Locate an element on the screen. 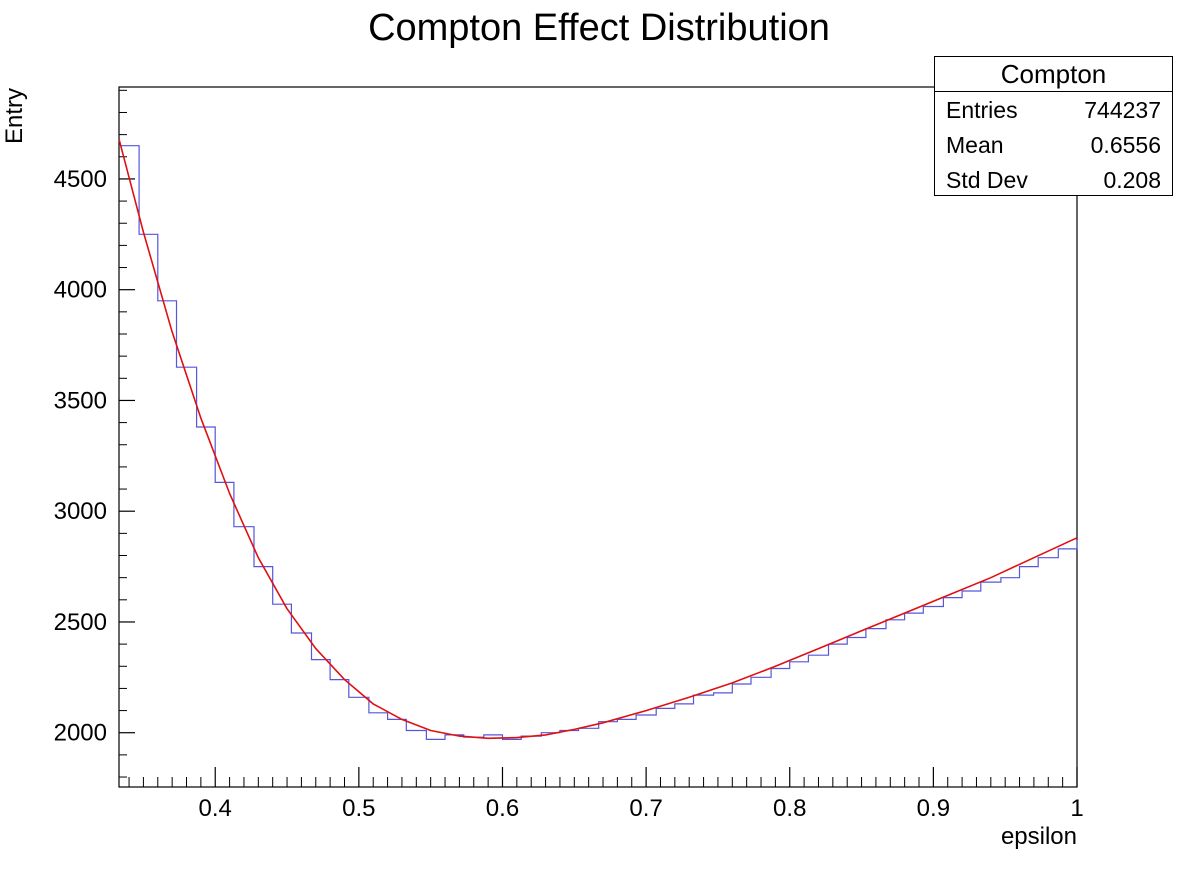 The height and width of the screenshot is (875, 1198). x-axis-label: epsilon is located at coordinates (1039, 836).